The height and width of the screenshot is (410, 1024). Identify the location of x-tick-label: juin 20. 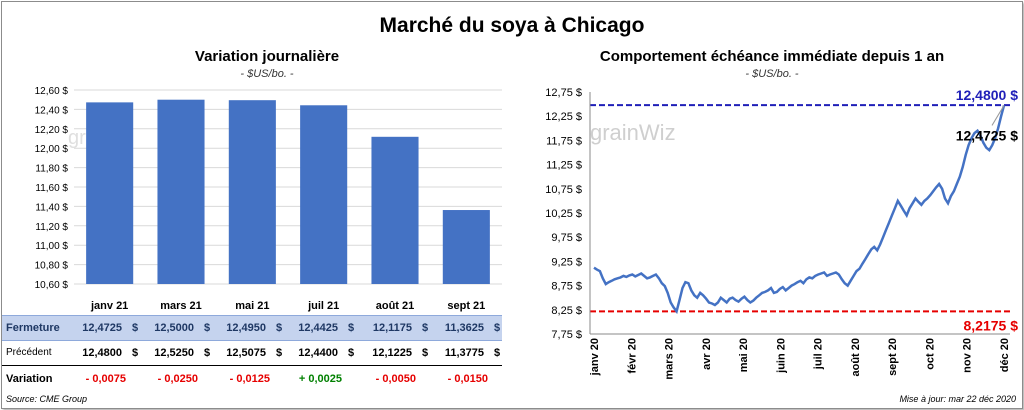
(781, 356).